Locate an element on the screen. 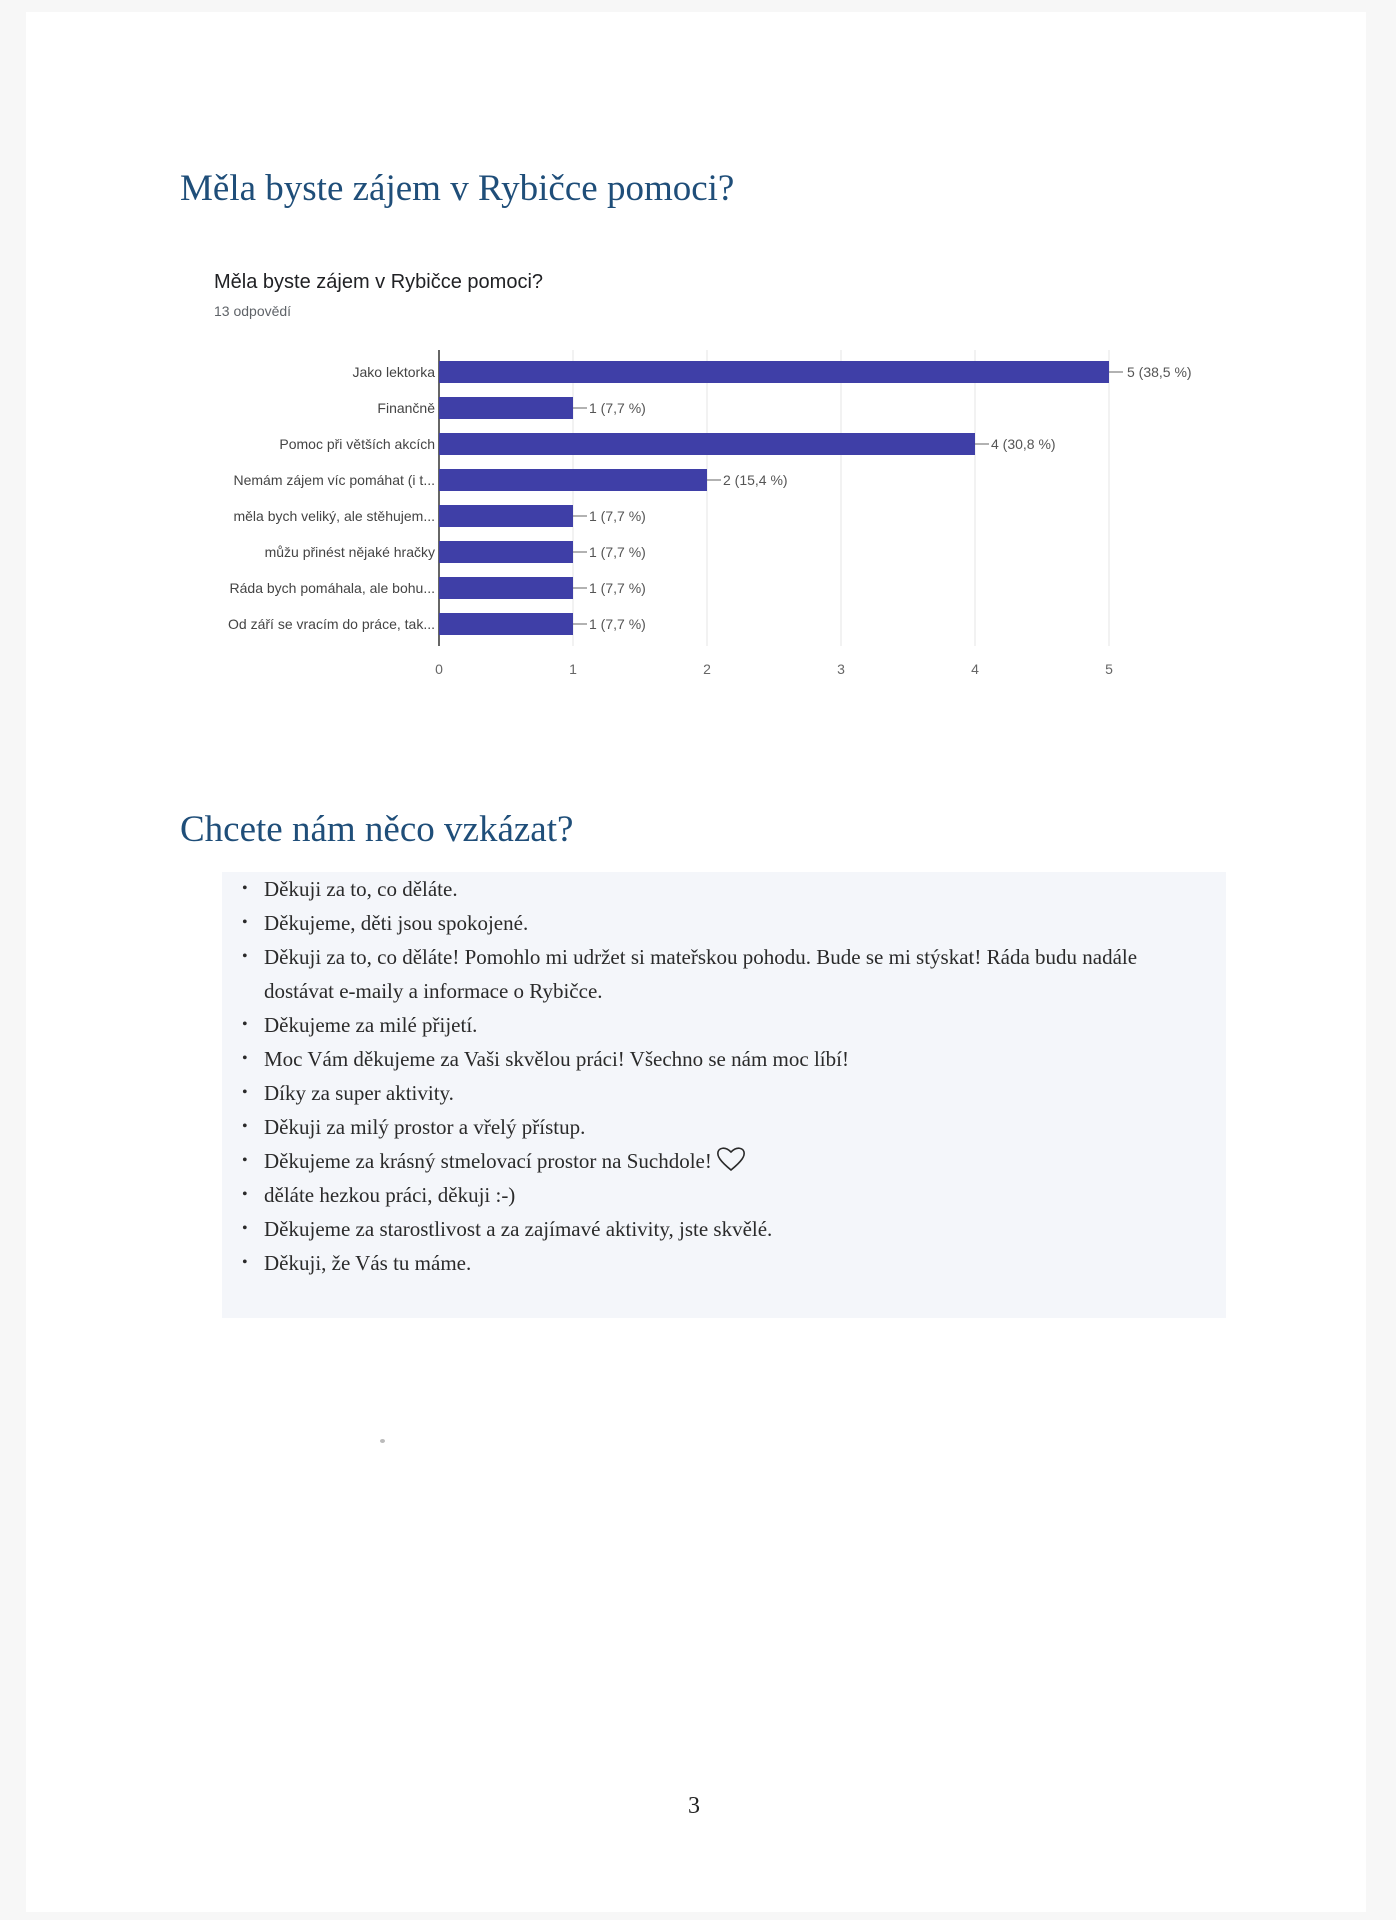 Image resolution: width=1396 pixels, height=1920 pixels. x-tick-label: 2 is located at coordinates (707, 669).